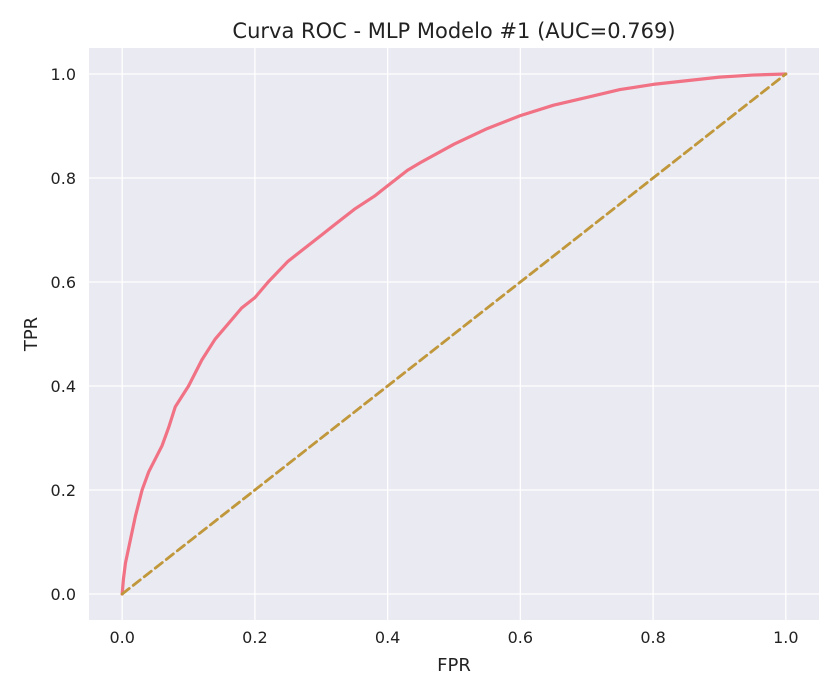 The width and height of the screenshot is (840, 700). I want to click on y-tick-label: 0.0, so click(63, 594).